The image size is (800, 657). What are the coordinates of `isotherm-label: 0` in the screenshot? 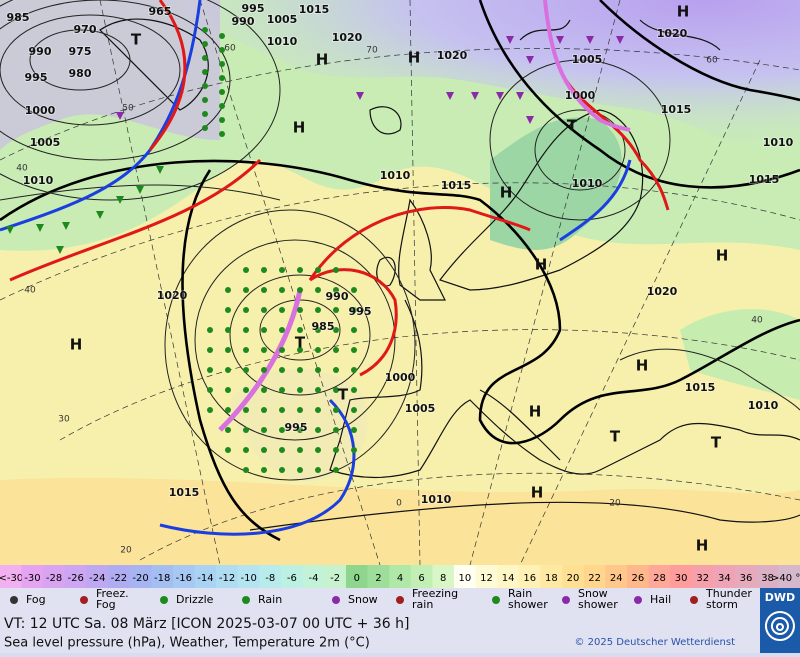 It's located at (399, 504).